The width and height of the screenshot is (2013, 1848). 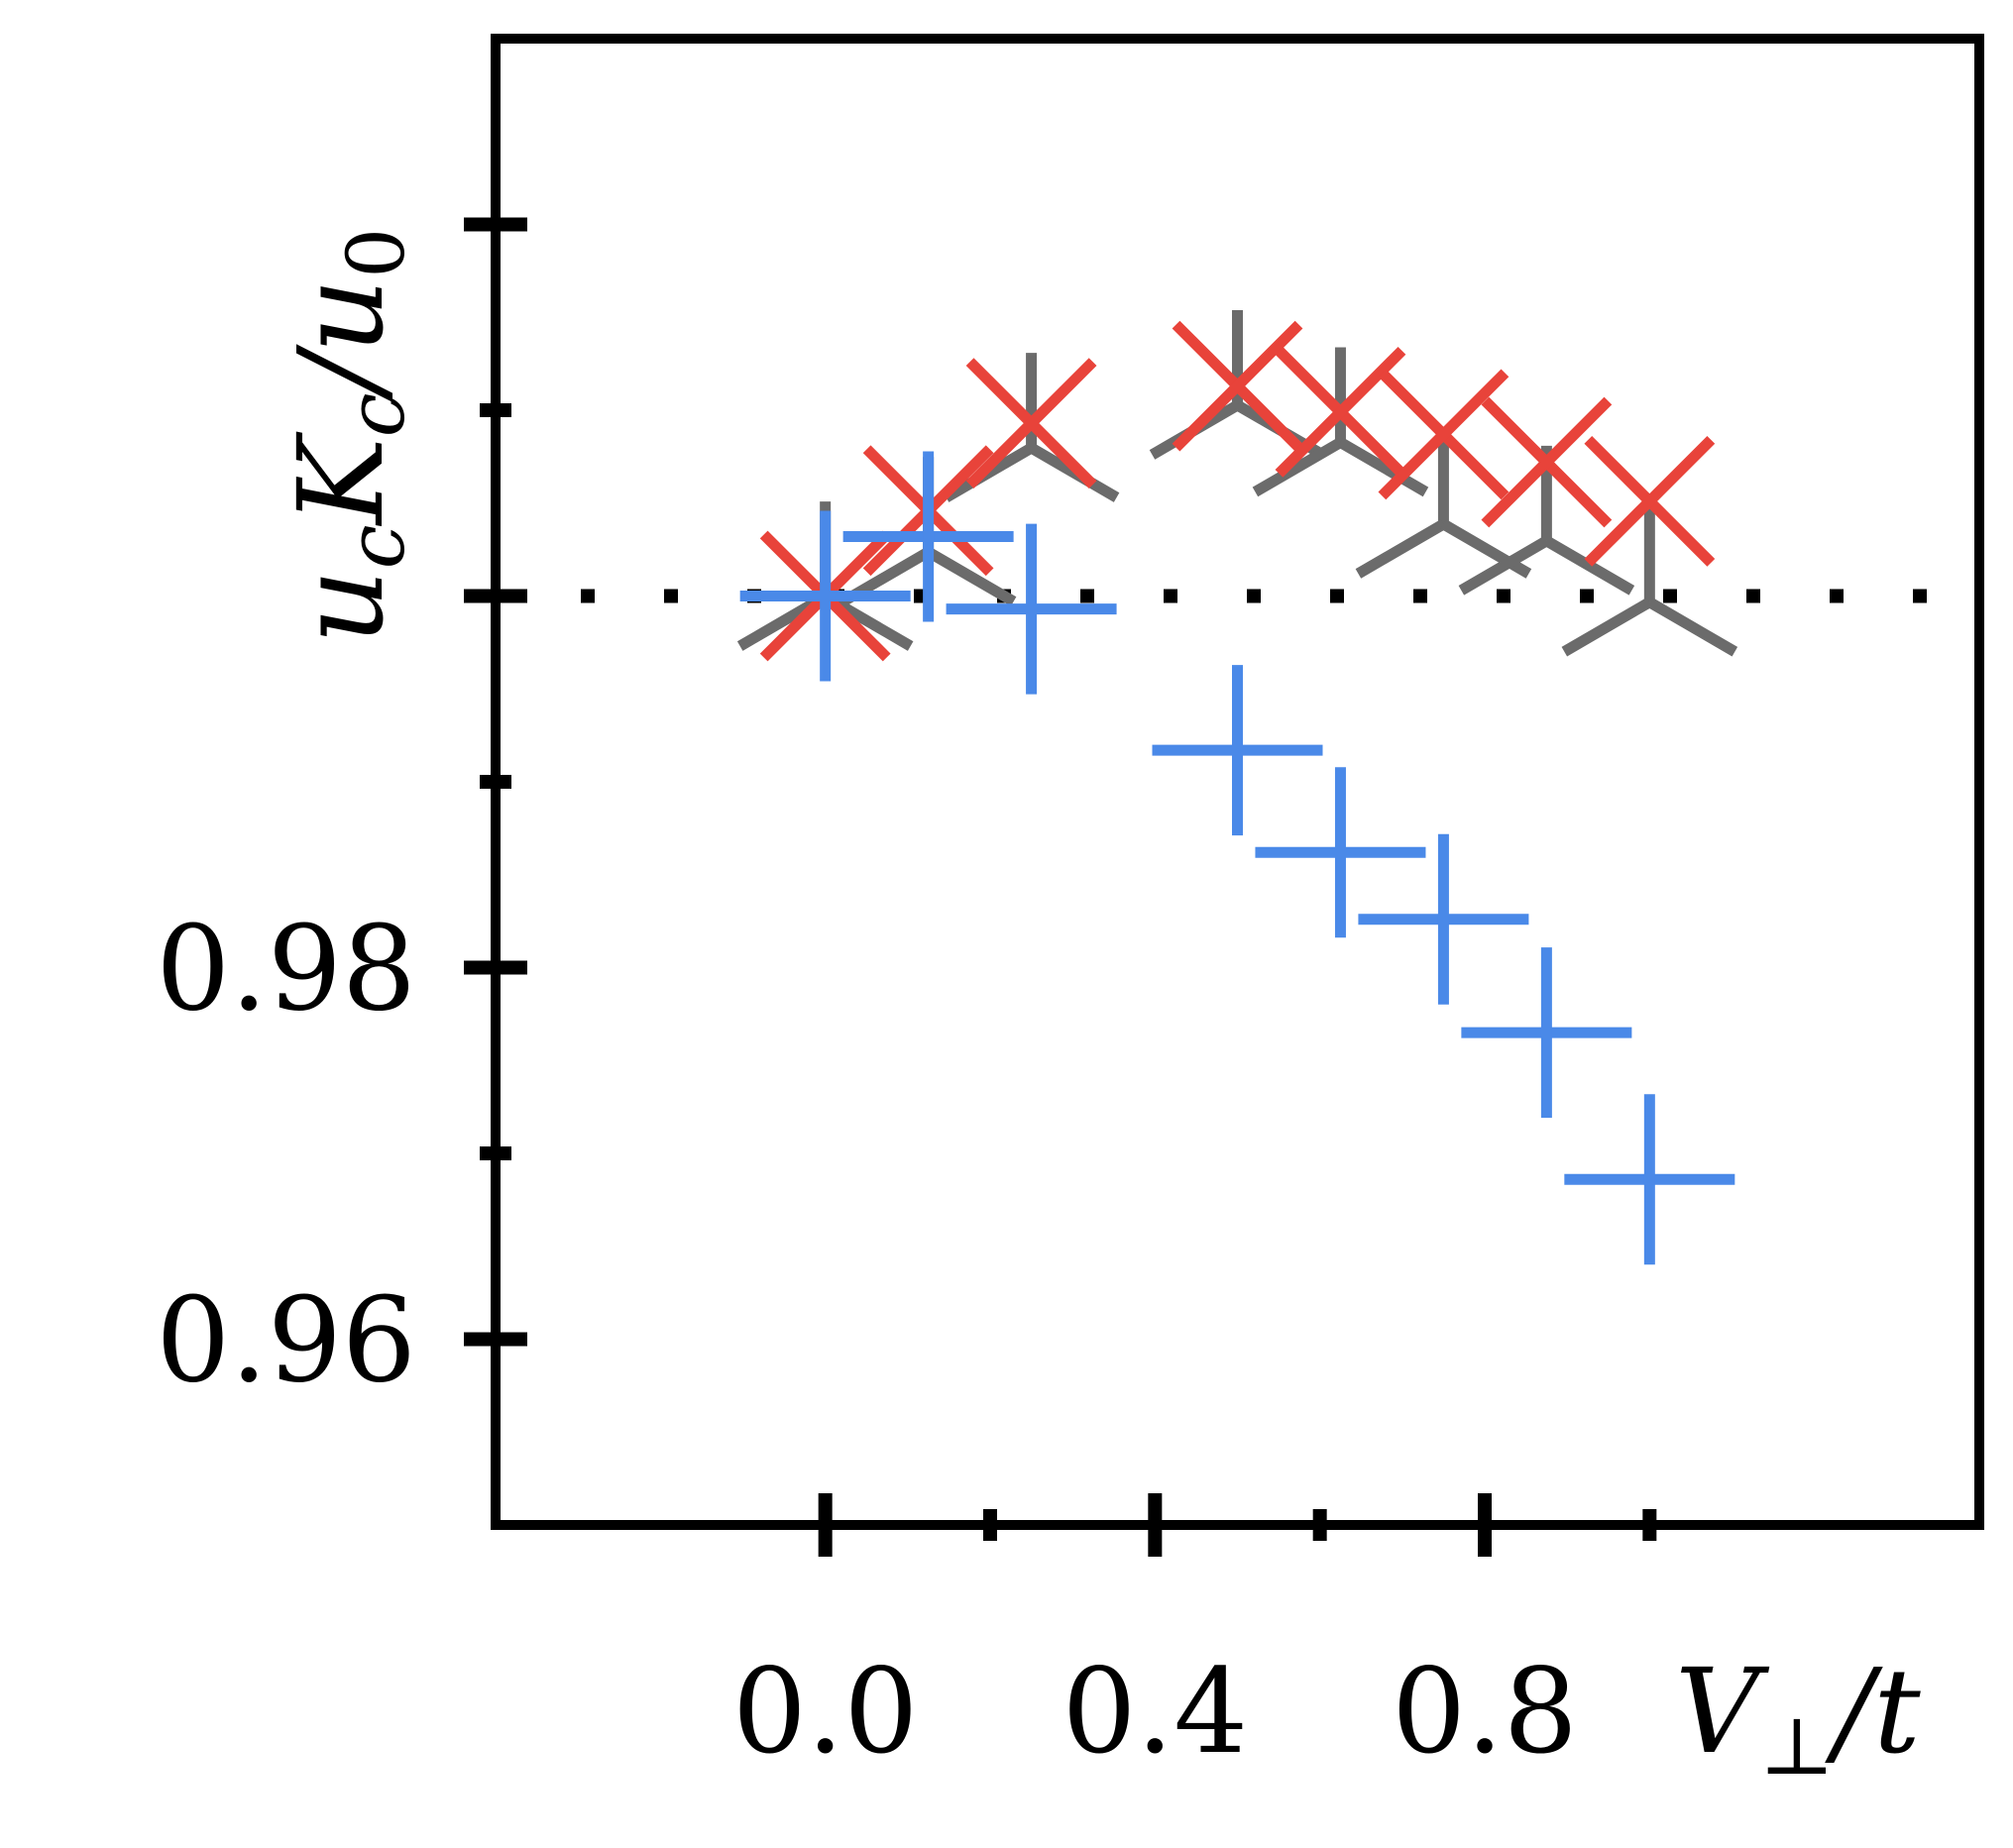 I want to click on x-tick-label: 0.0, so click(x=826, y=1712).